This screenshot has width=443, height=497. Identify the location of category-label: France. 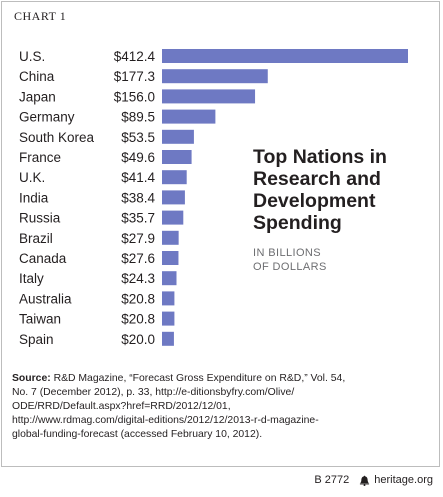
(40, 157).